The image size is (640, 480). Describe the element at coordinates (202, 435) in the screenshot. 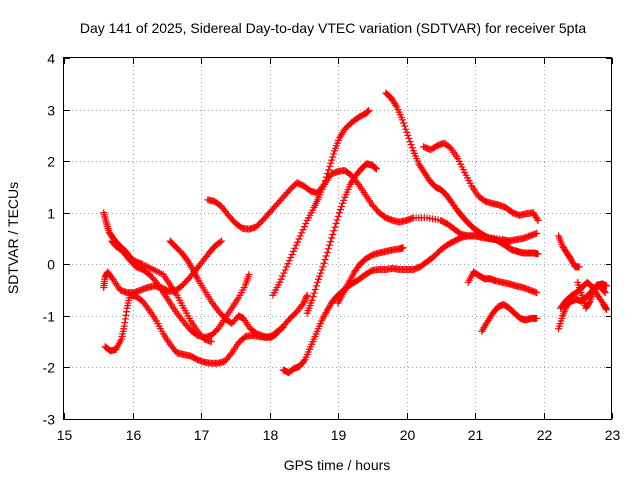

I see `x-tick-label: 17` at that location.